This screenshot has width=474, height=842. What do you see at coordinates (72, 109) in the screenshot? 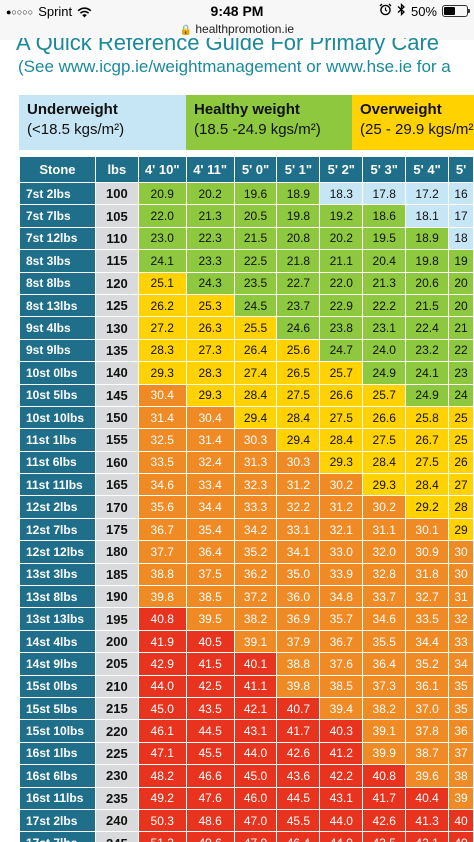
I see `category-name: Underweight` at bounding box center [72, 109].